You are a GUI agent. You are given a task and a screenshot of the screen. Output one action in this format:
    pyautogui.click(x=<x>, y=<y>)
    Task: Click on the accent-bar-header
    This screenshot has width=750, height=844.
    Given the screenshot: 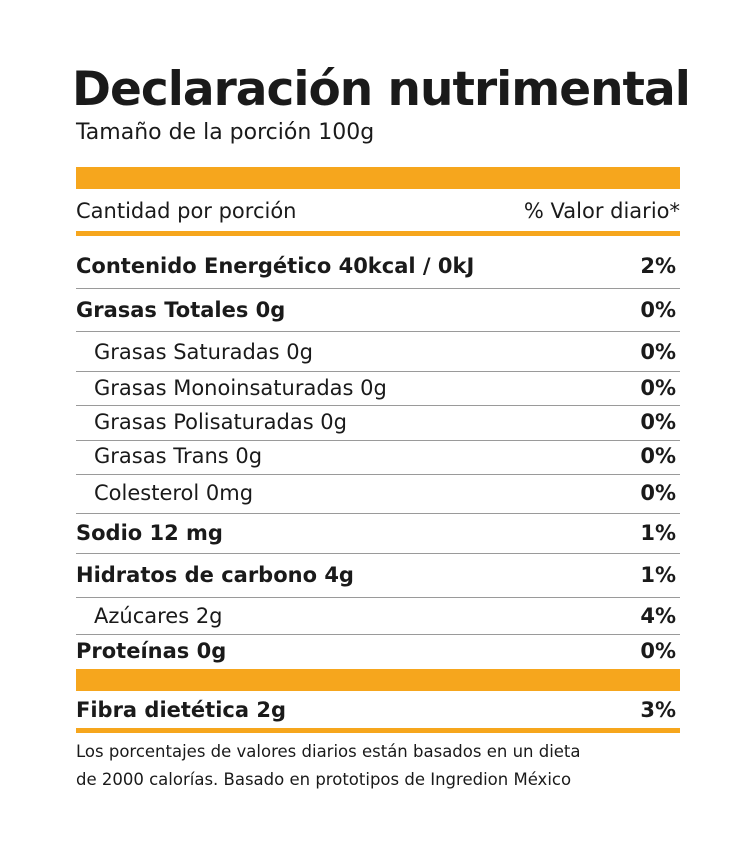 What is the action you would take?
    pyautogui.click(x=378, y=233)
    